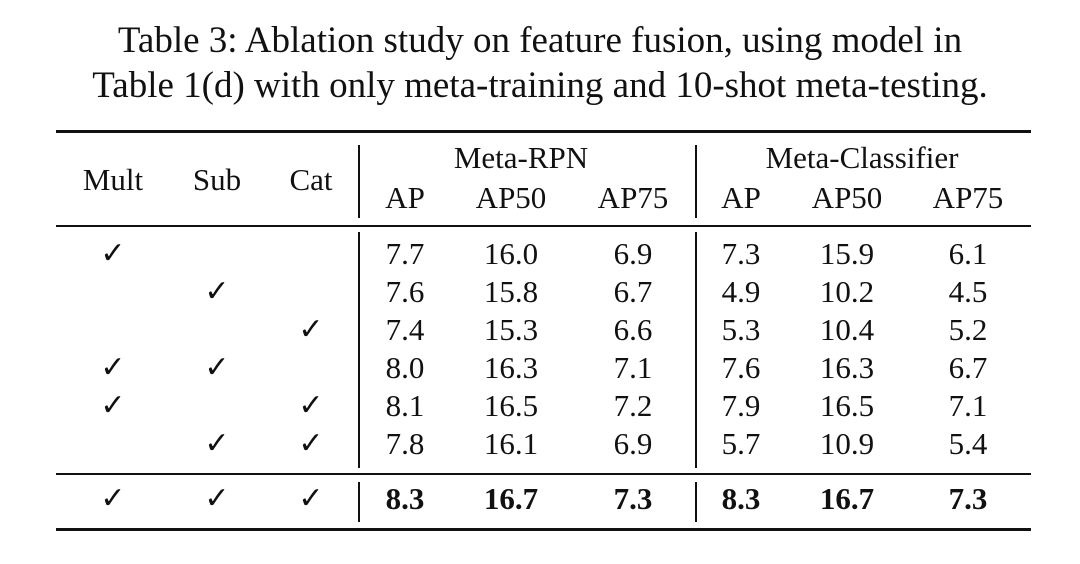 Image resolution: width=1080 pixels, height=564 pixels. I want to click on table-cell: 7.9, so click(741, 405).